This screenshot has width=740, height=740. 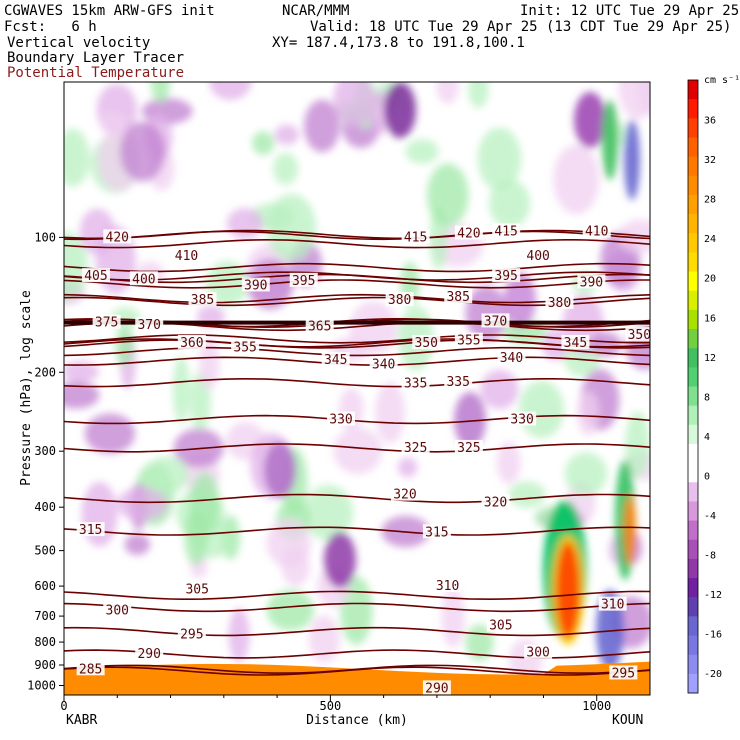 What do you see at coordinates (109, 11) in the screenshot?
I see `model-title: CGWAVES 15km ARW-GFS init` at bounding box center [109, 11].